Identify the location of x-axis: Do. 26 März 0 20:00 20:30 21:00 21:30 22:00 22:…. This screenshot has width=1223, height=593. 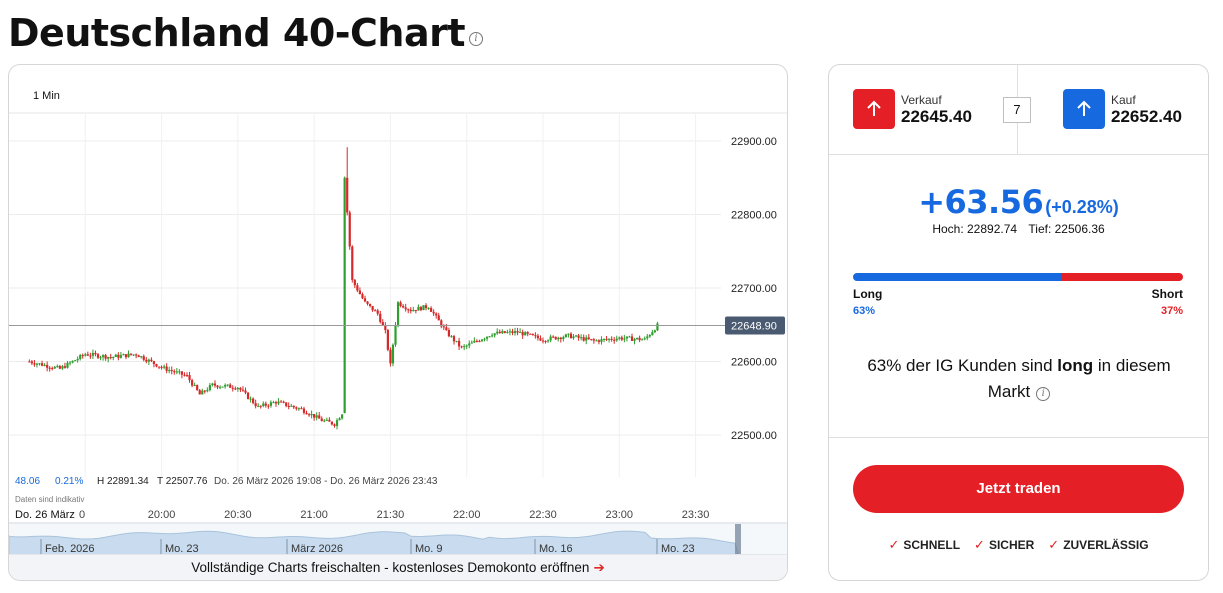
(362, 515).